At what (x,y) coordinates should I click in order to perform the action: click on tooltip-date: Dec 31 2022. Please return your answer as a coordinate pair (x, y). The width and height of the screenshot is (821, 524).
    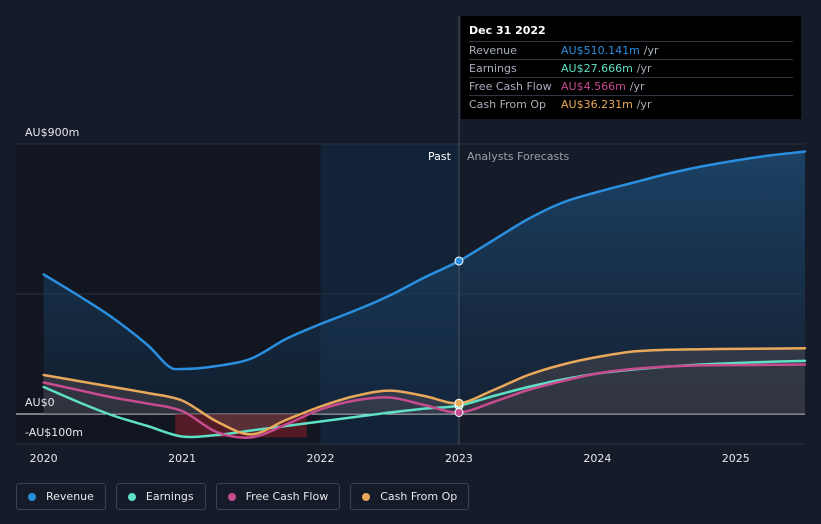
    Looking at the image, I should click on (507, 30).